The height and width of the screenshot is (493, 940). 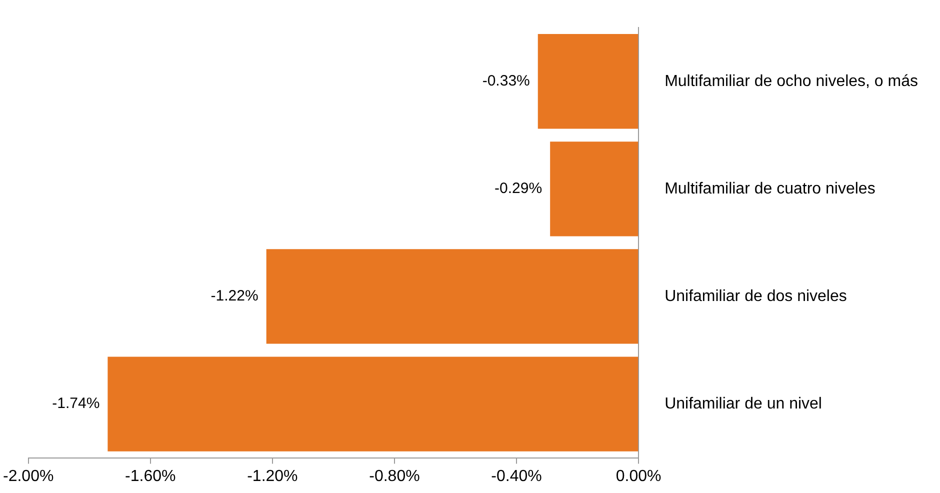 What do you see at coordinates (743, 403) in the screenshot?
I see `y-tick-label: Unifamiliar de un nivel` at bounding box center [743, 403].